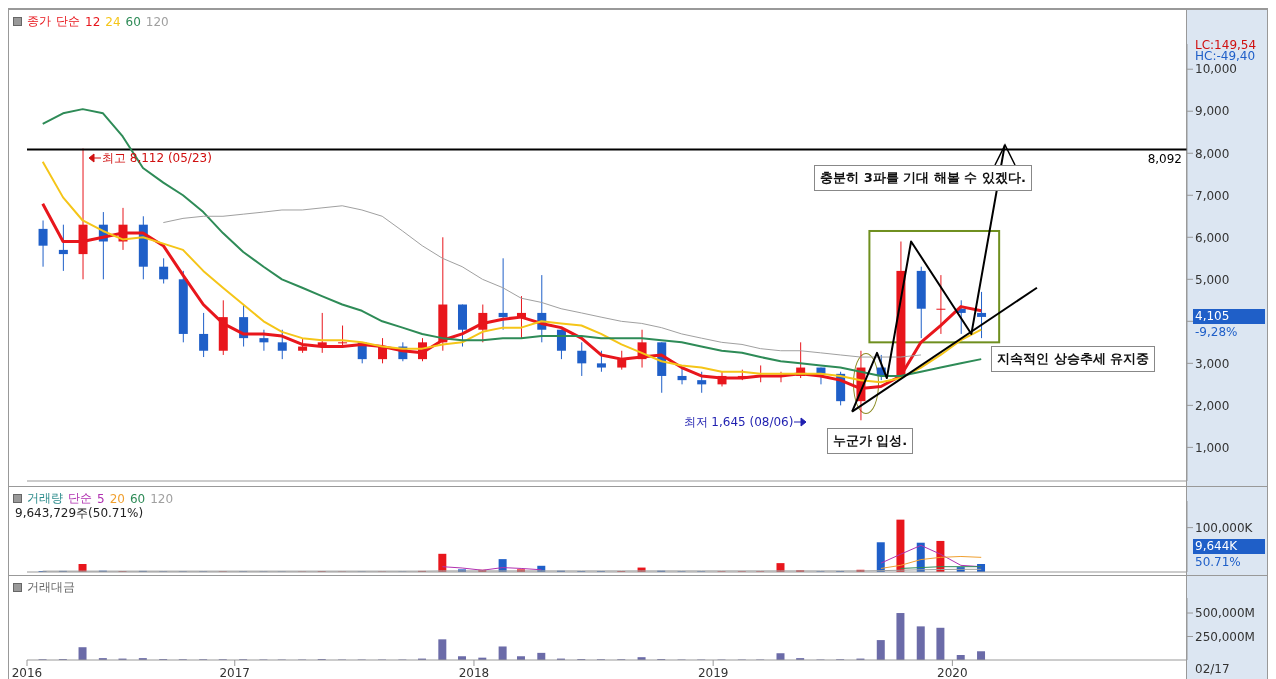 This screenshot has width=1276, height=679. Describe the element at coordinates (79, 513) in the screenshot. I see `text: 9,643,729주(50.71%)` at that location.